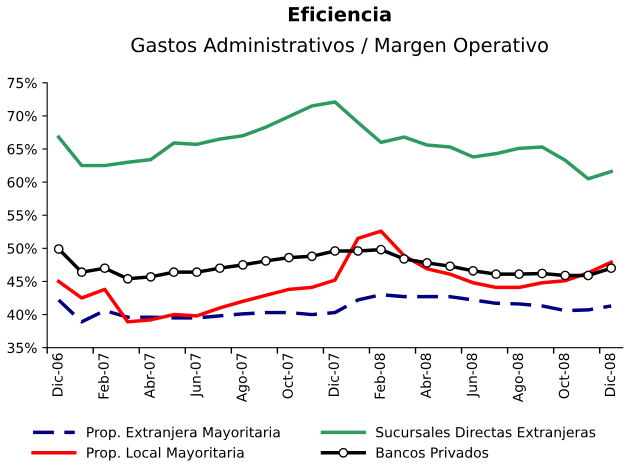 The width and height of the screenshot is (629, 473). I want to click on x-tick-label: Jun-08, so click(473, 375).